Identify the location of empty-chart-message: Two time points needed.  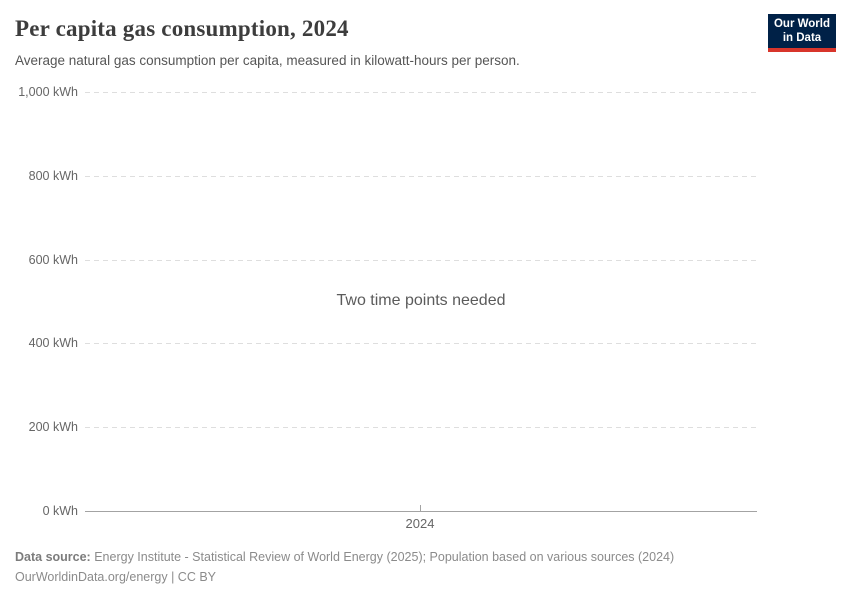
(421, 300).